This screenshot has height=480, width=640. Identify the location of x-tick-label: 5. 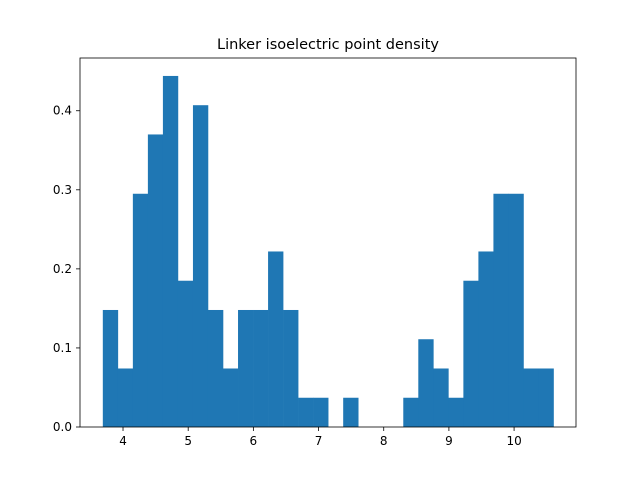
(188, 441).